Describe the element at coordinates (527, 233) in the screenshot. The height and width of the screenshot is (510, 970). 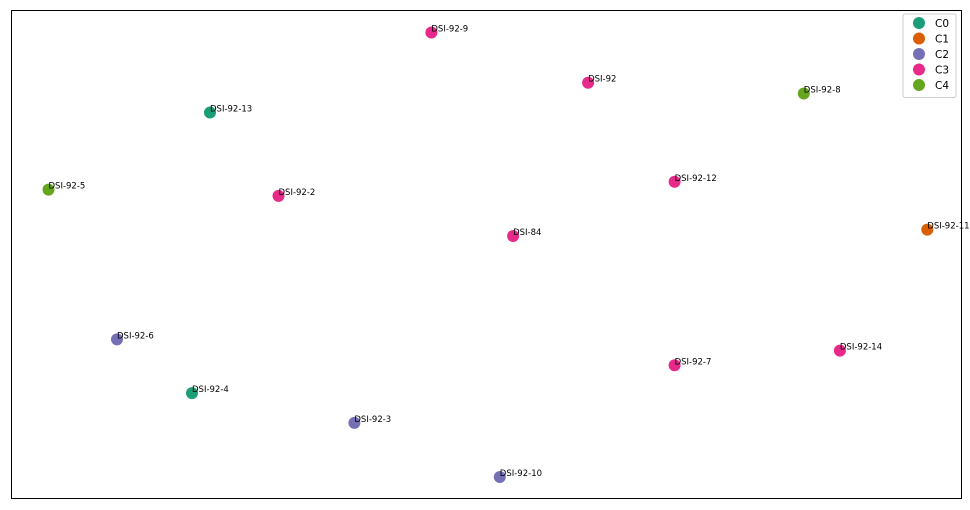
I see `point-label-dsi-84: DSI-84` at that location.